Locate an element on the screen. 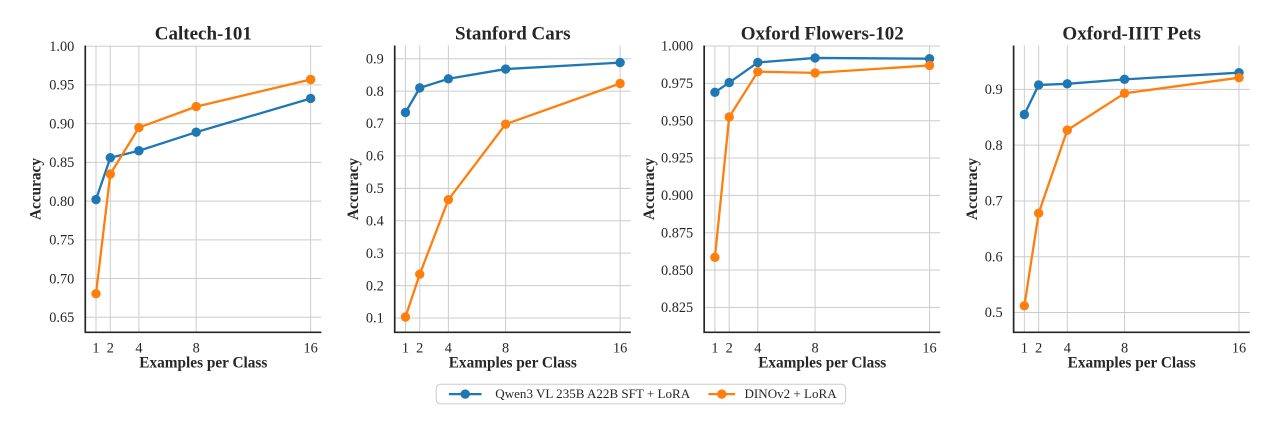 Image resolution: width=1280 pixels, height=424 pixels. svg-text: 0.95 is located at coordinates (61, 86).